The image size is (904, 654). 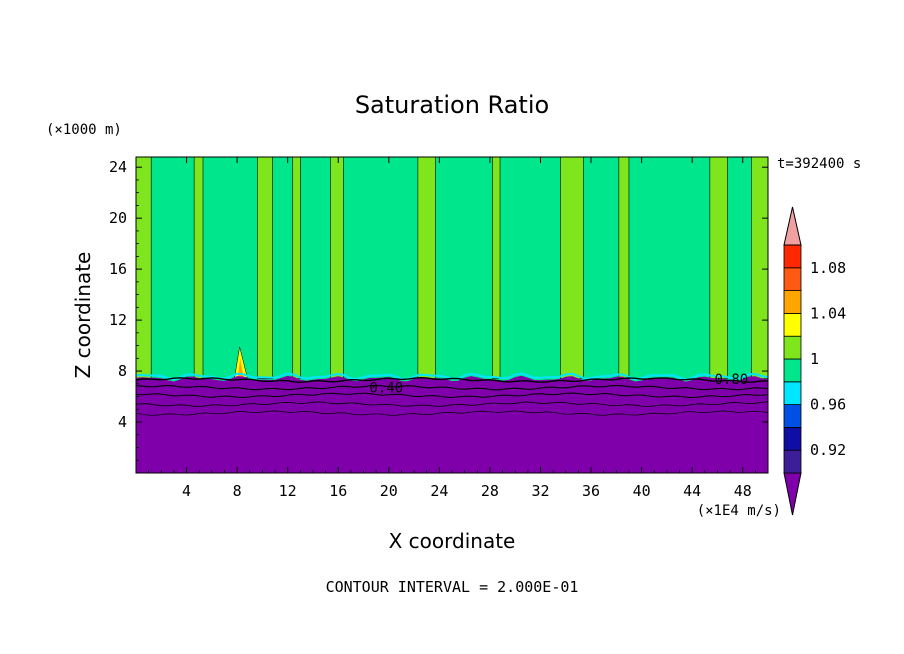 I want to click on x-tick-label: 32, so click(x=540, y=491).